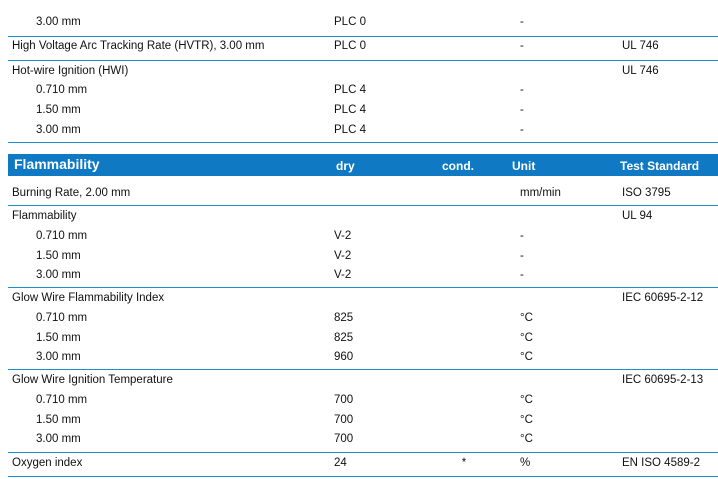  I want to click on unit: %, so click(525, 463).